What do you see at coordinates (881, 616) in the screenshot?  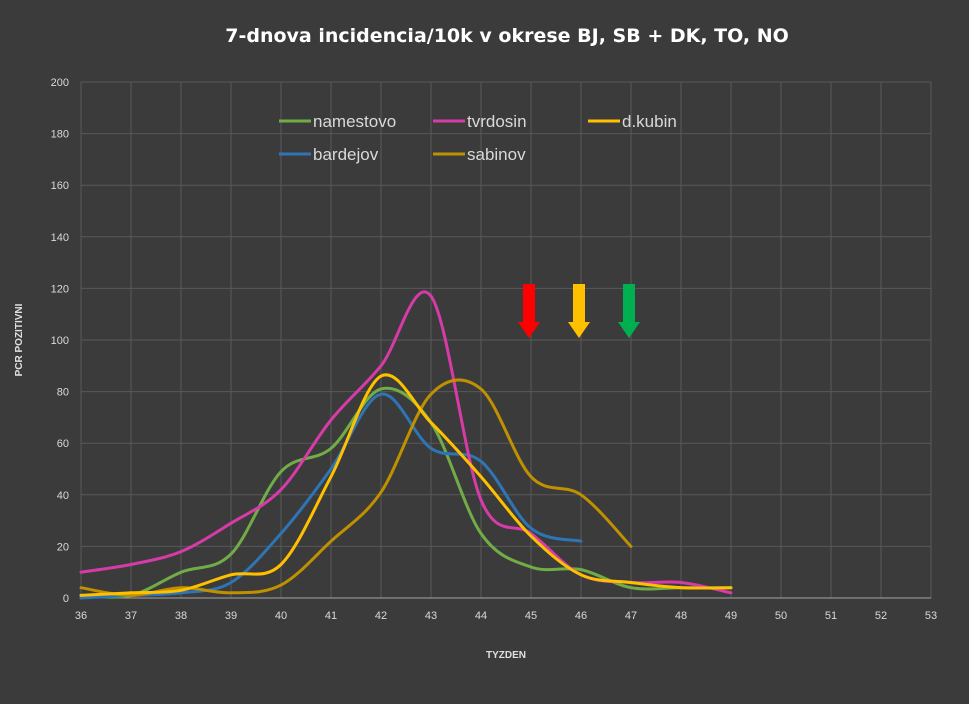 I see `x-tick-label: 52` at bounding box center [881, 616].